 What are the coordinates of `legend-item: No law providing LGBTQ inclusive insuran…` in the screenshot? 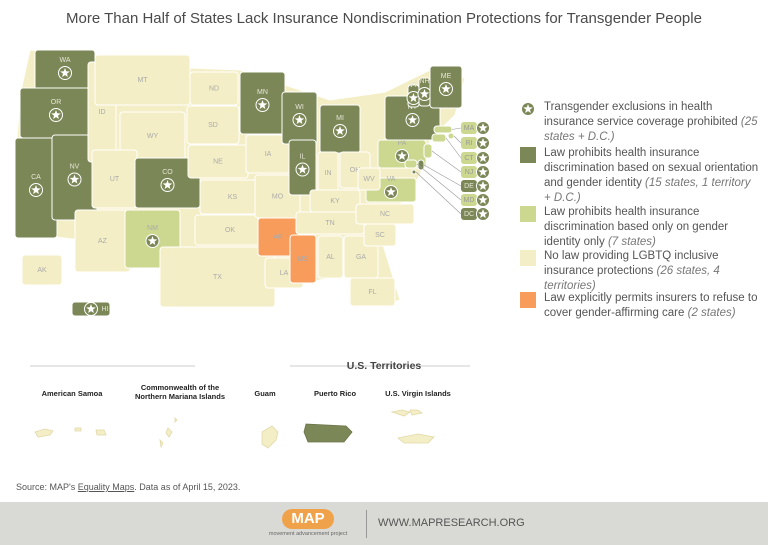 It's located at (651, 271).